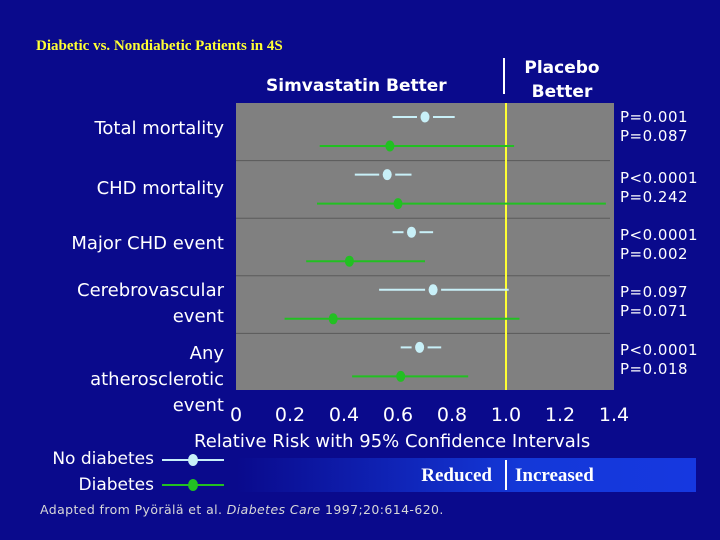  Describe the element at coordinates (349, 261) in the screenshot. I see `diabetes-2-point` at that location.